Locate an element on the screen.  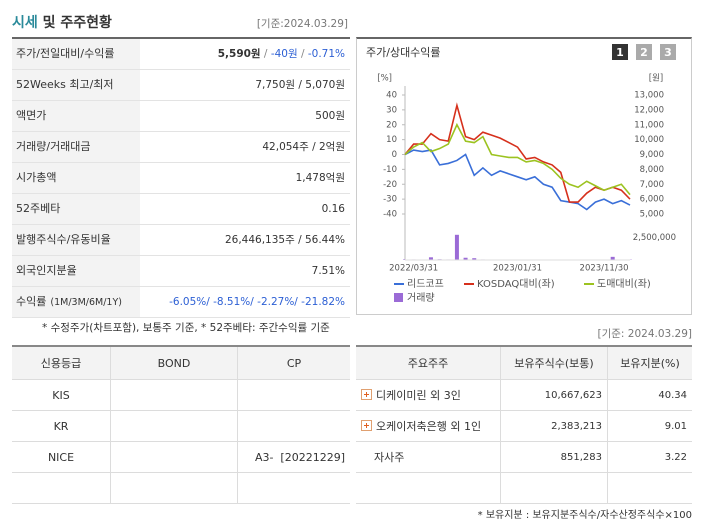
header: 보유주식수(보통) is located at coordinates (554, 362).